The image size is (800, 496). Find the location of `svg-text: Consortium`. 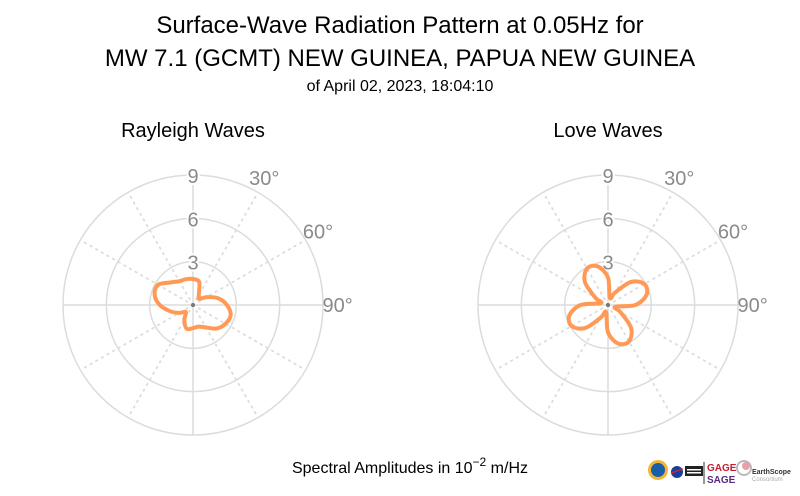

svg-text: Consortium is located at coordinates (767, 480).